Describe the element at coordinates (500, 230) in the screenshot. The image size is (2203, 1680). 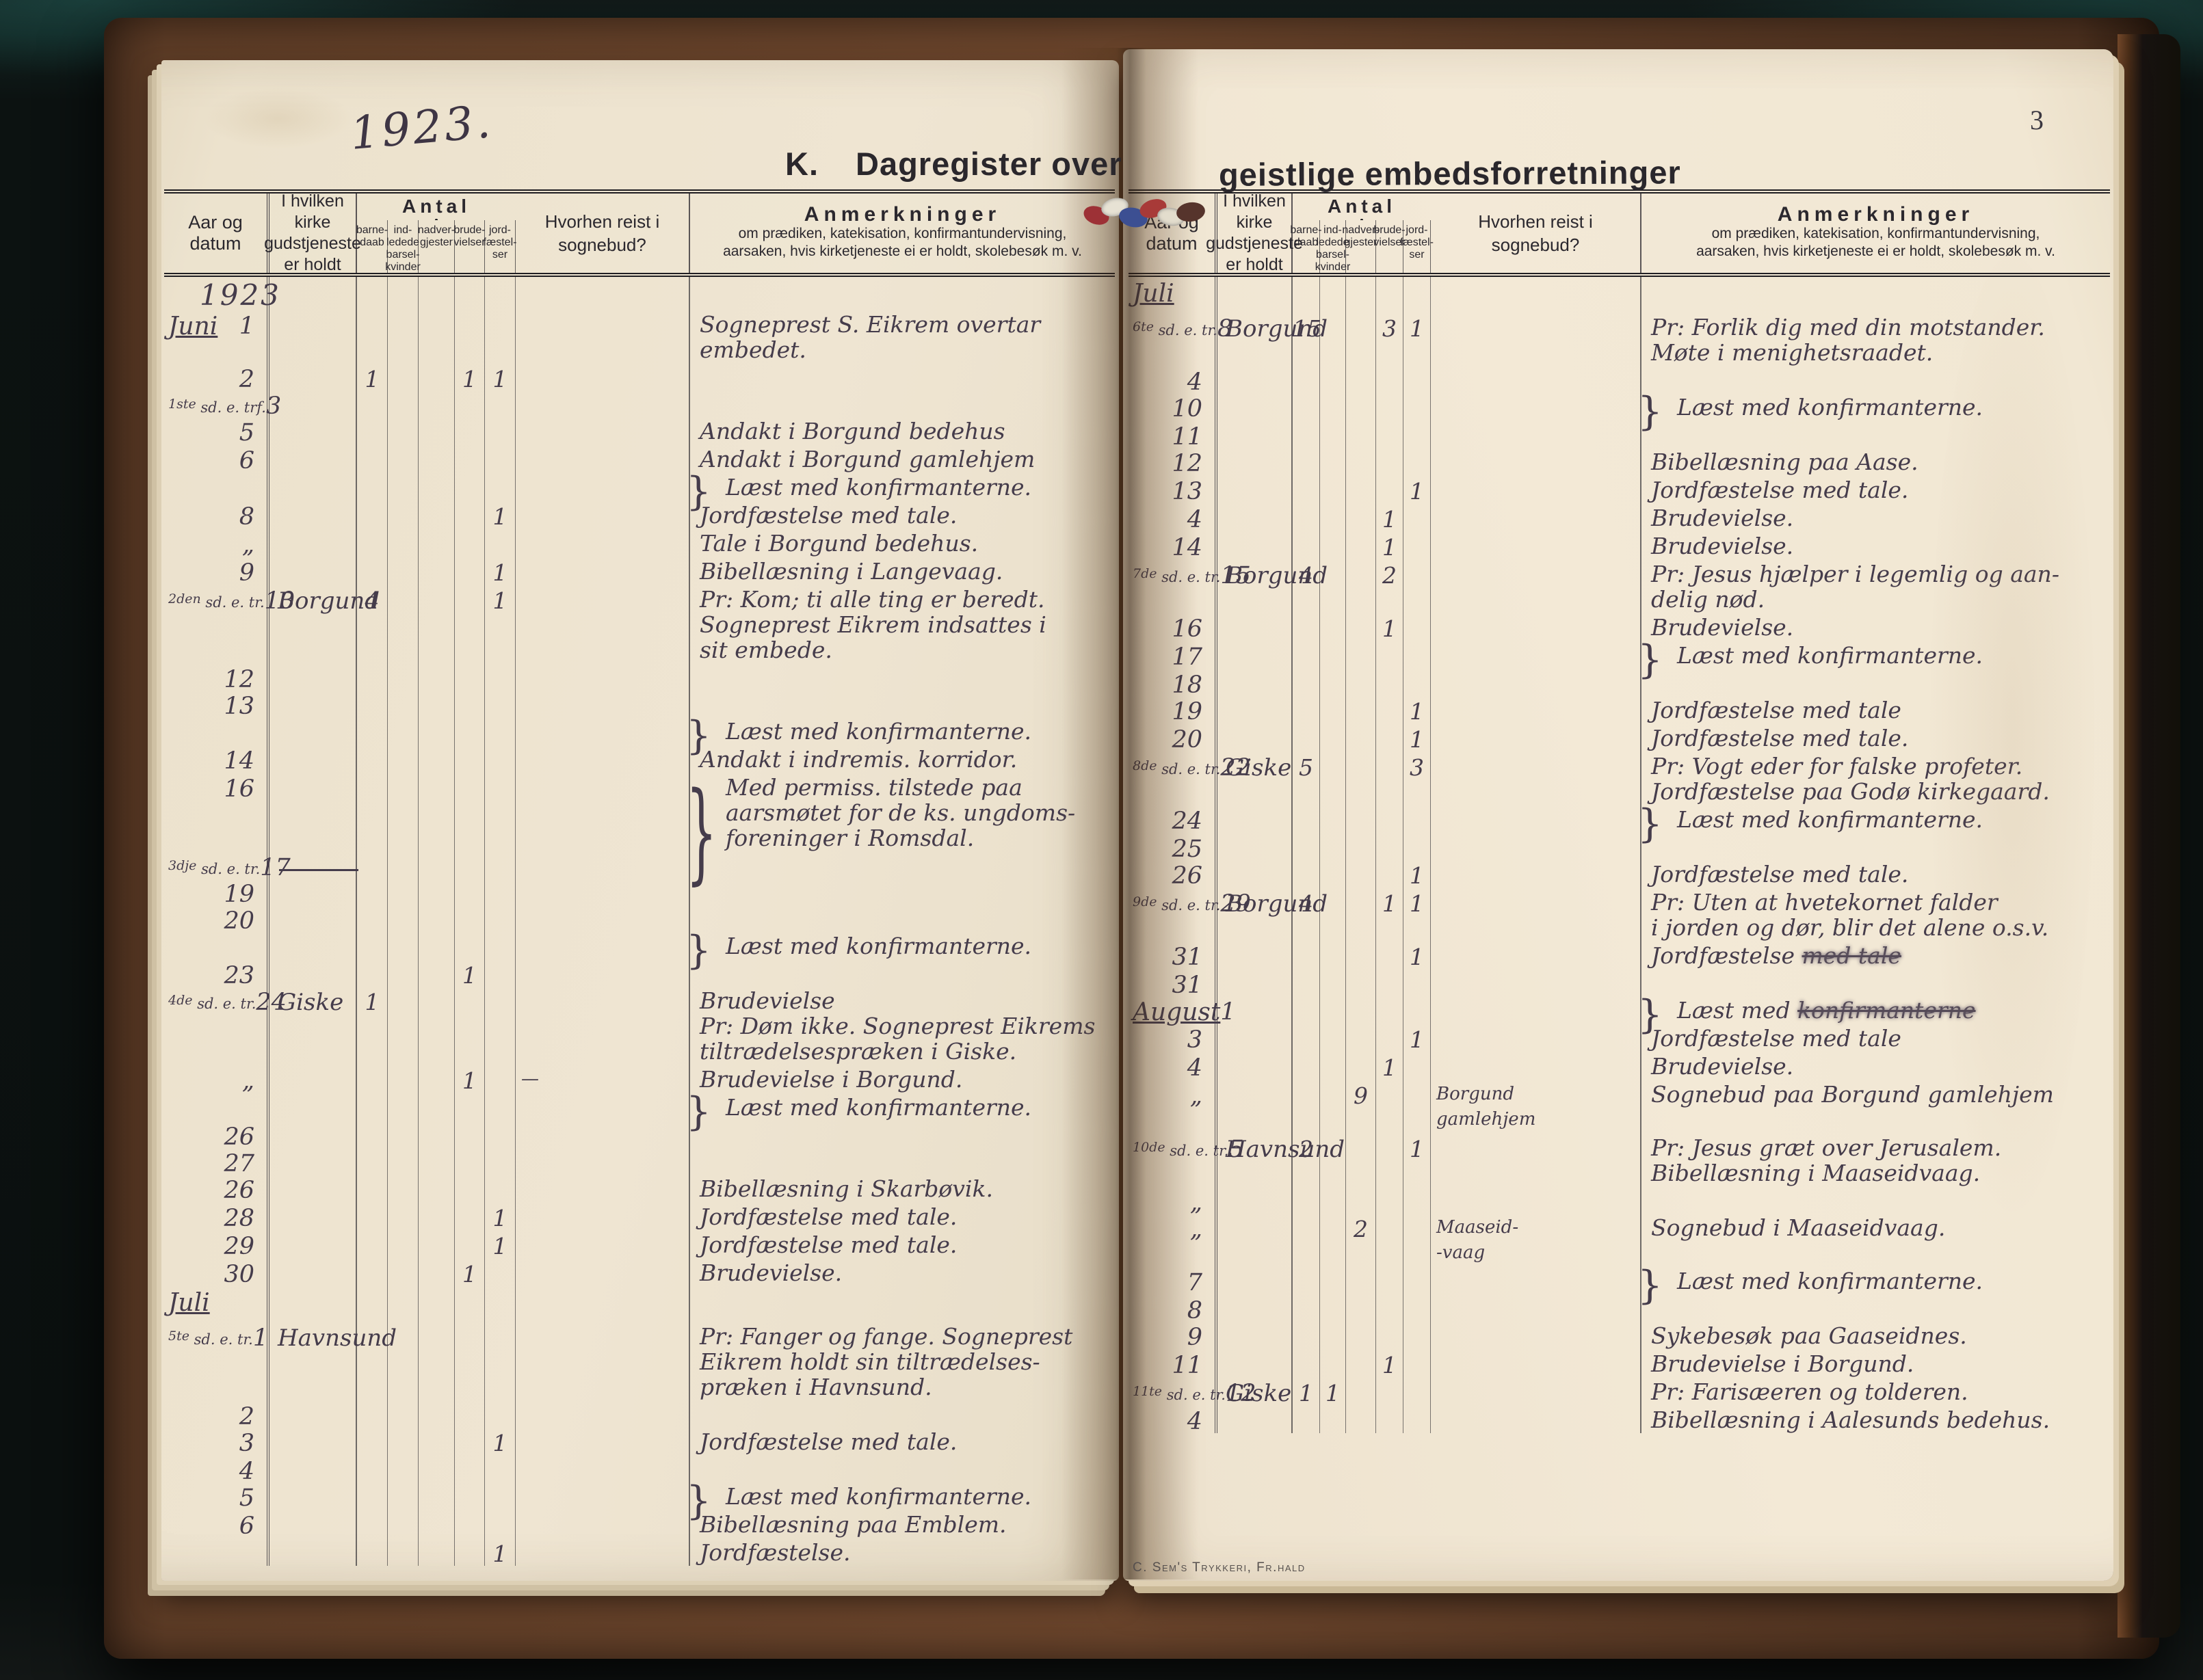
I see `antal-subcolumn-line: jord-` at that location.